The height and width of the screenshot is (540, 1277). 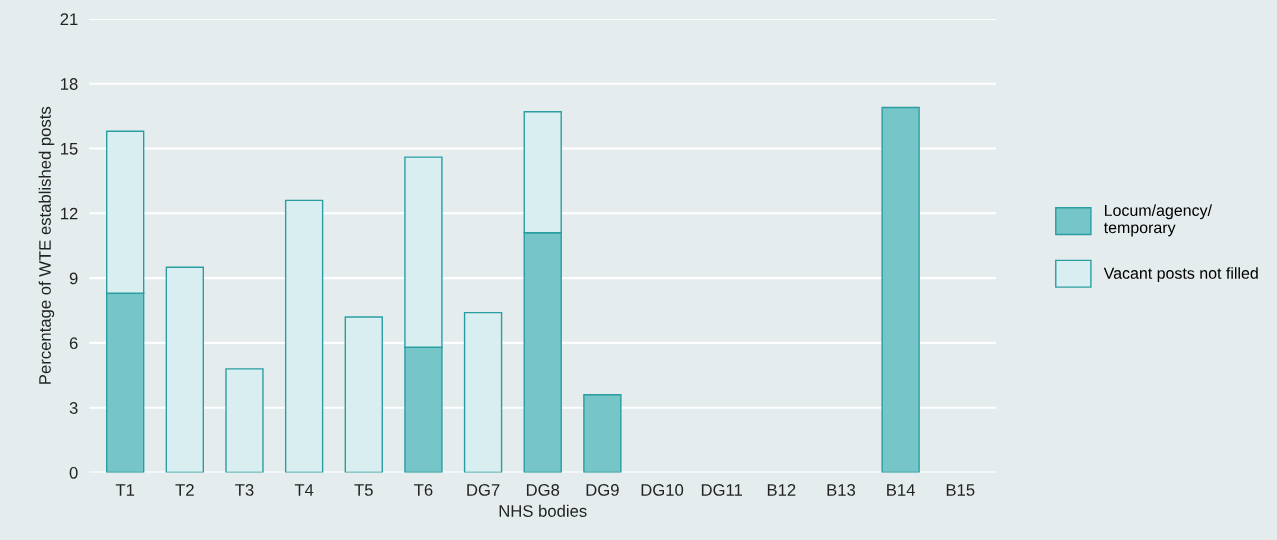 What do you see at coordinates (69, 149) in the screenshot?
I see `y-tick-label: 15` at bounding box center [69, 149].